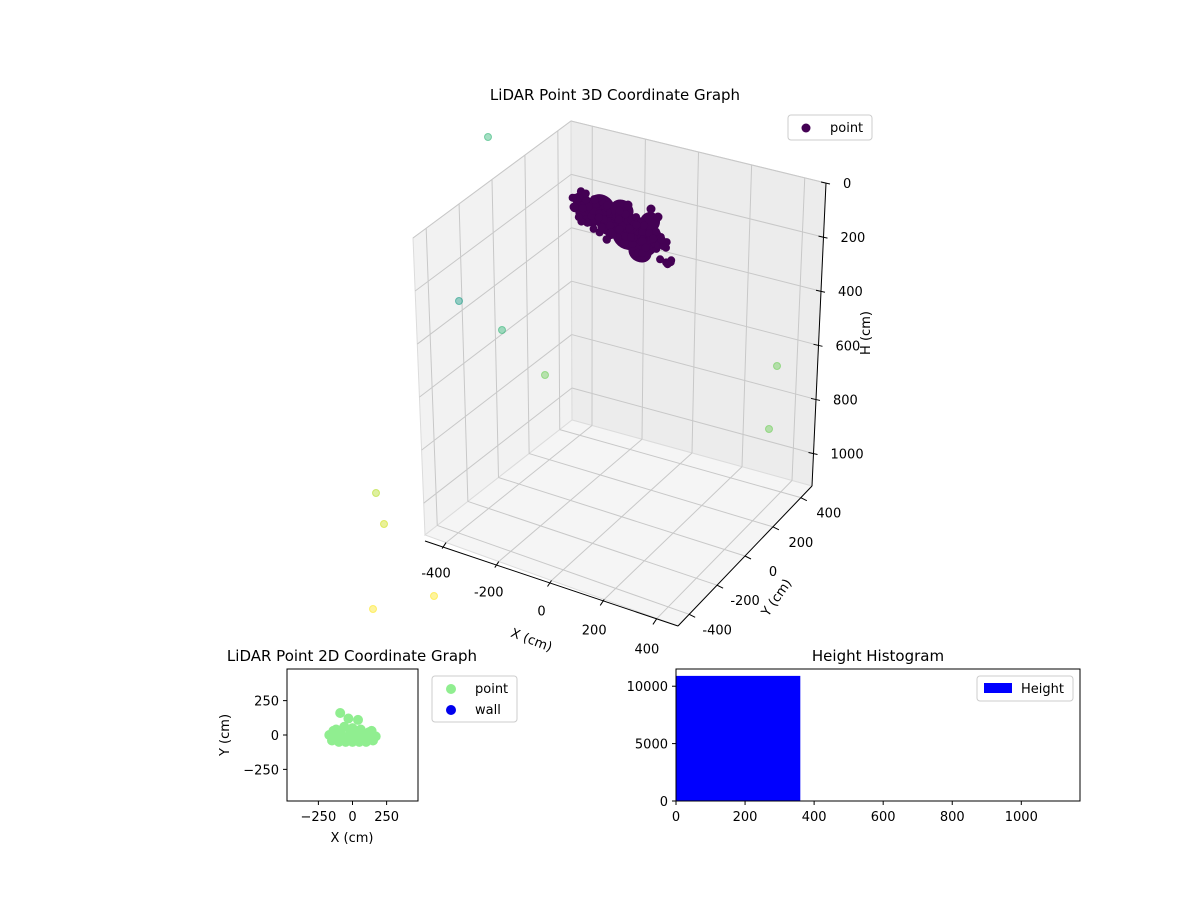 This screenshot has height=900, width=1200. Describe the element at coordinates (676, 817) in the screenshot. I see `hist-x-tick-label-0: 0` at that location.